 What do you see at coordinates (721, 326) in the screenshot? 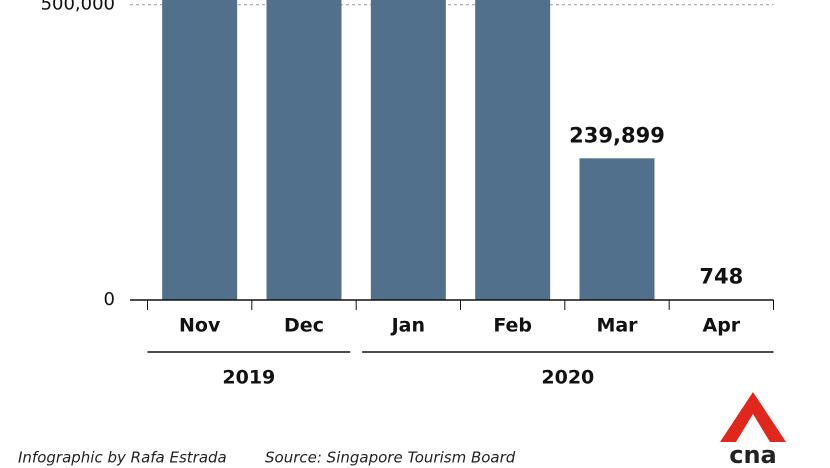
I see `x-tick-label: Apr` at bounding box center [721, 326].